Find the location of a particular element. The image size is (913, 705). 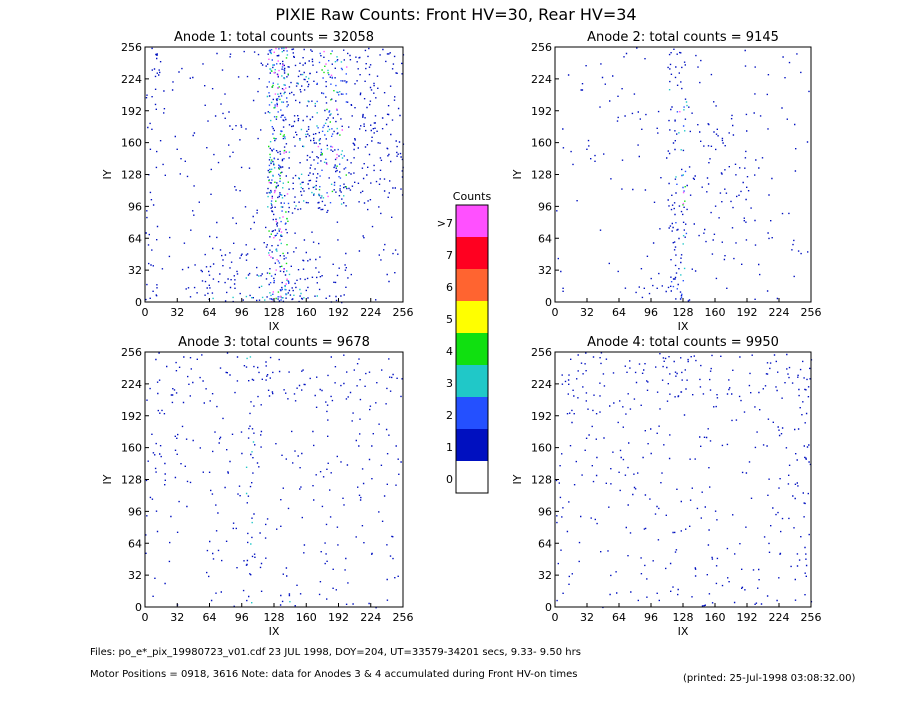

colorbar-label: 0 is located at coordinates (449, 479).